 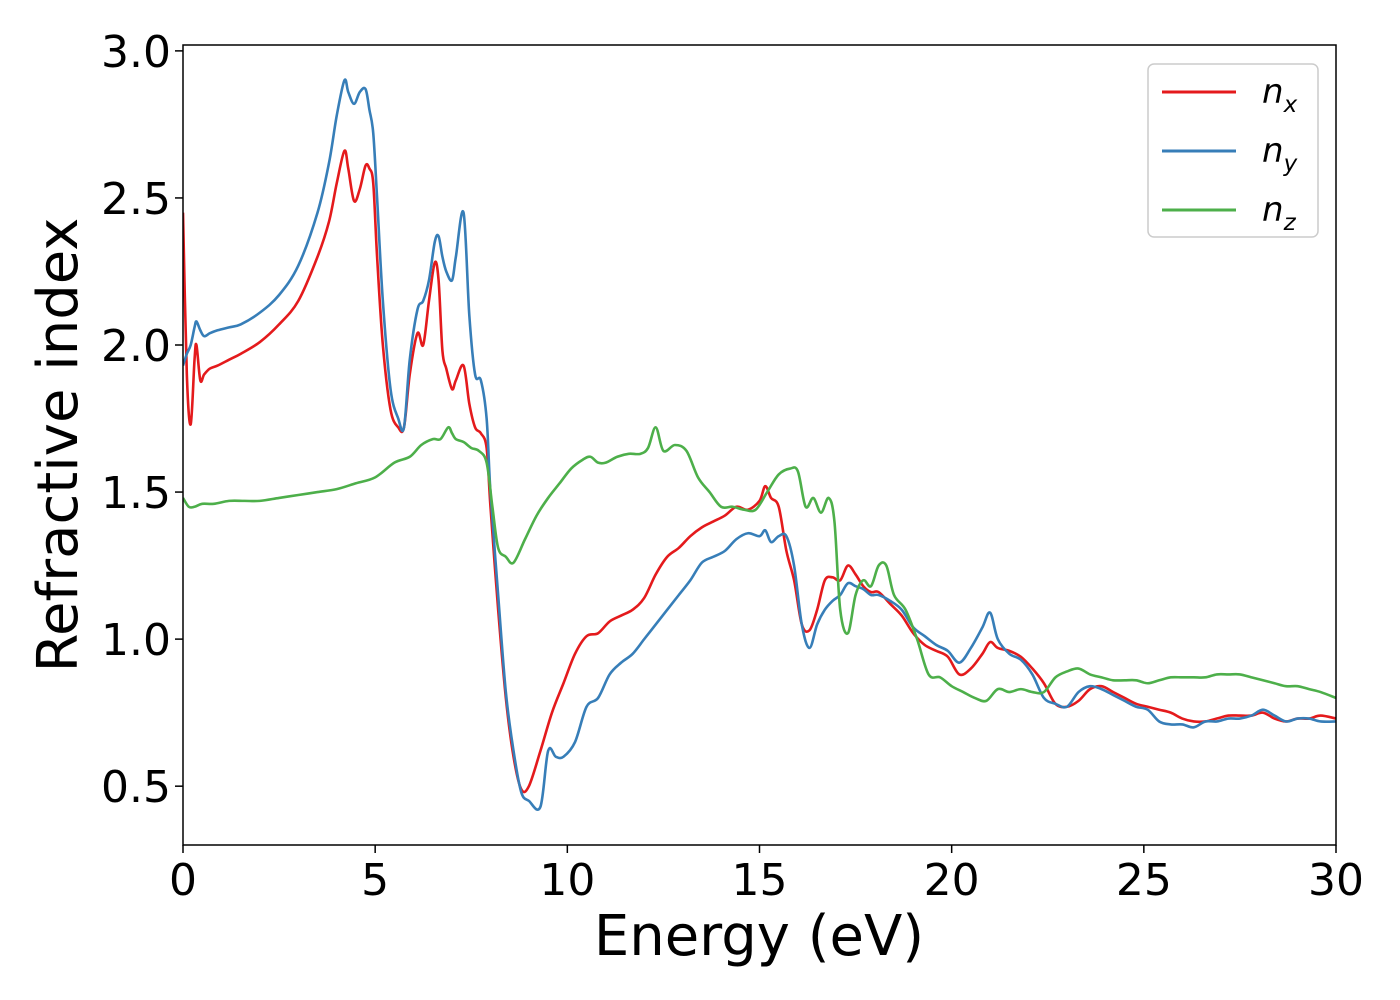 I want to click on legend-label-x: nx, so click(x=1280, y=95).